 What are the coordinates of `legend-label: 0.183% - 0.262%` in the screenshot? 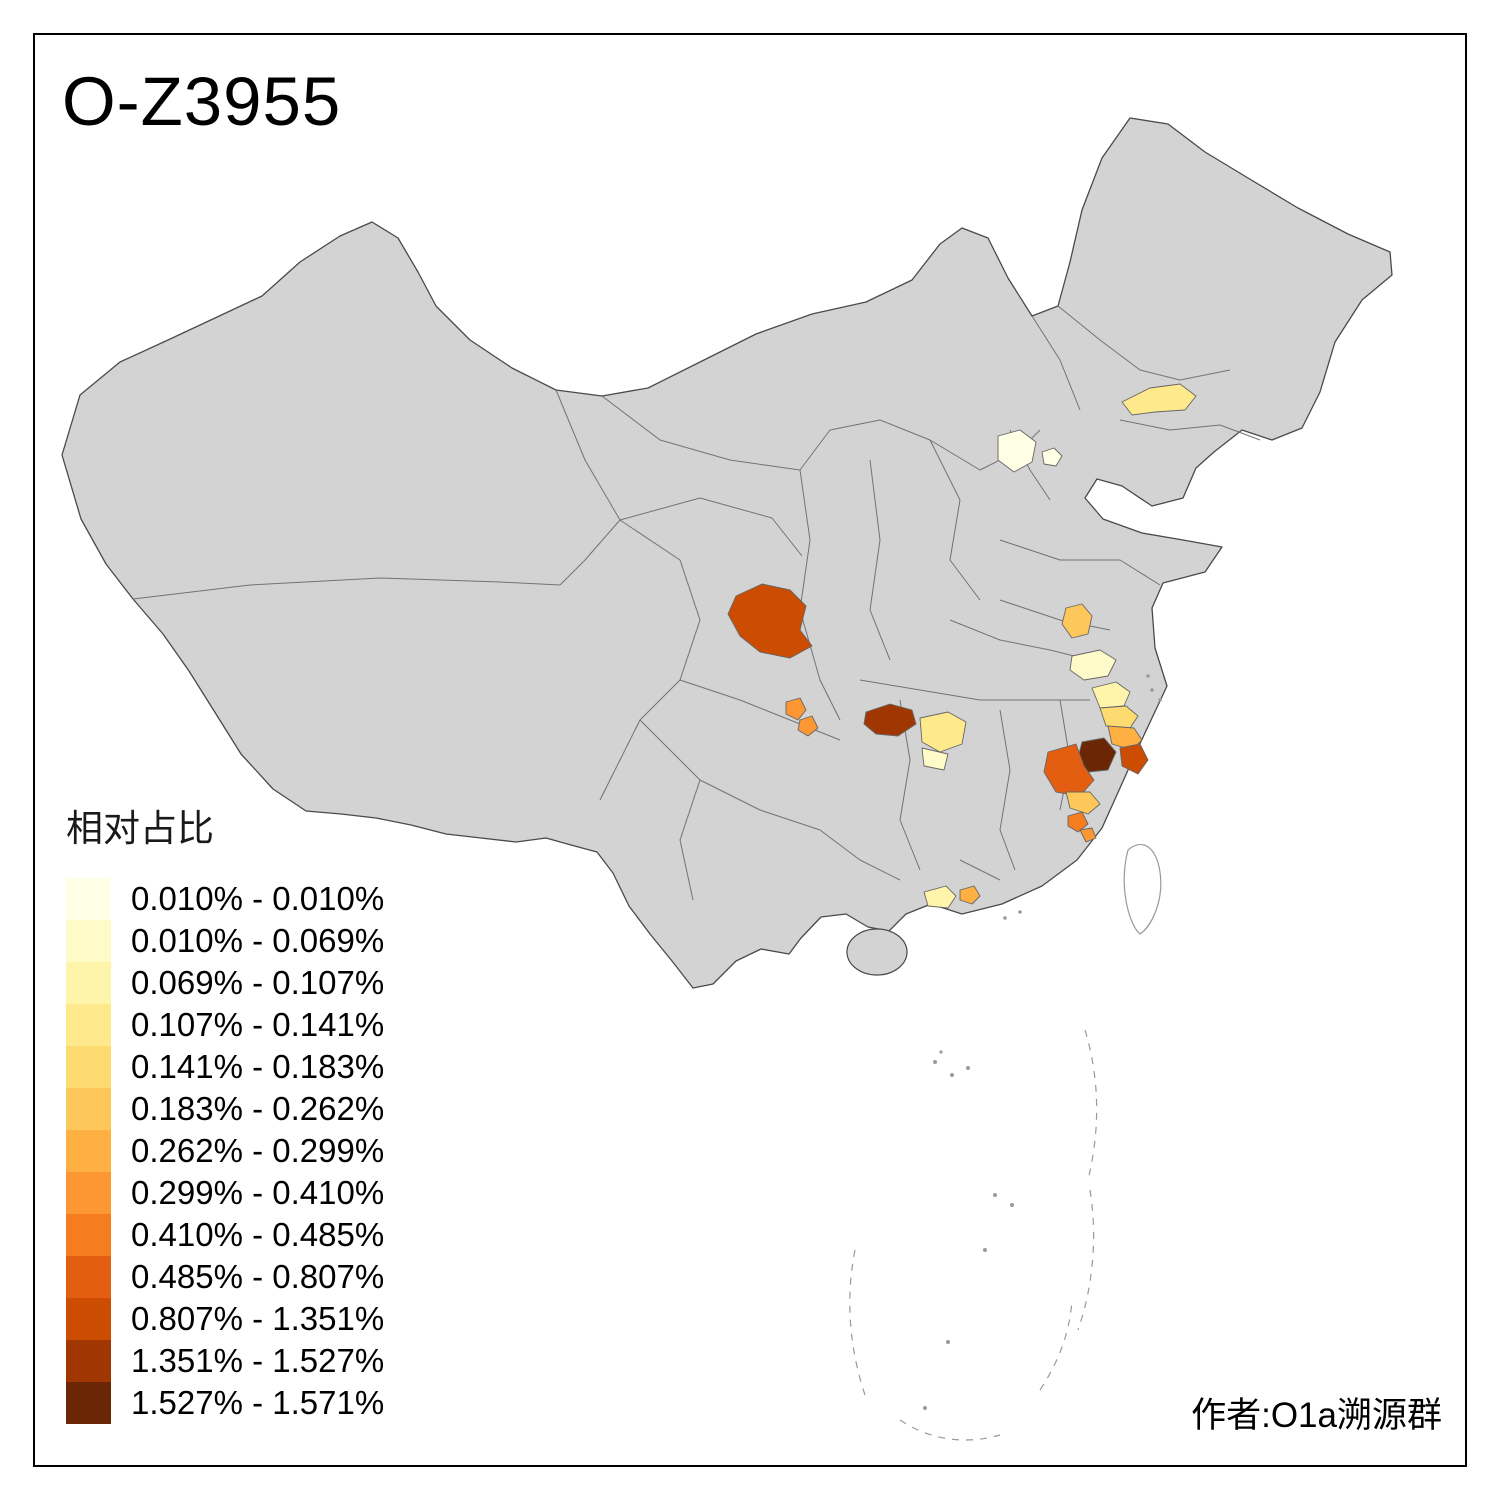 It's located at (258, 1108).